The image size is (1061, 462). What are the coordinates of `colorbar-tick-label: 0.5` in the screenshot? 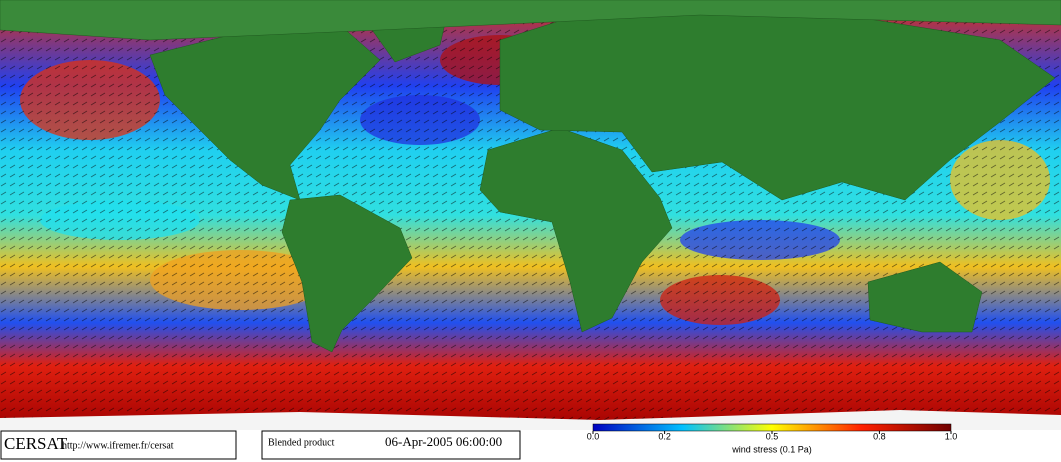 It's located at (772, 436).